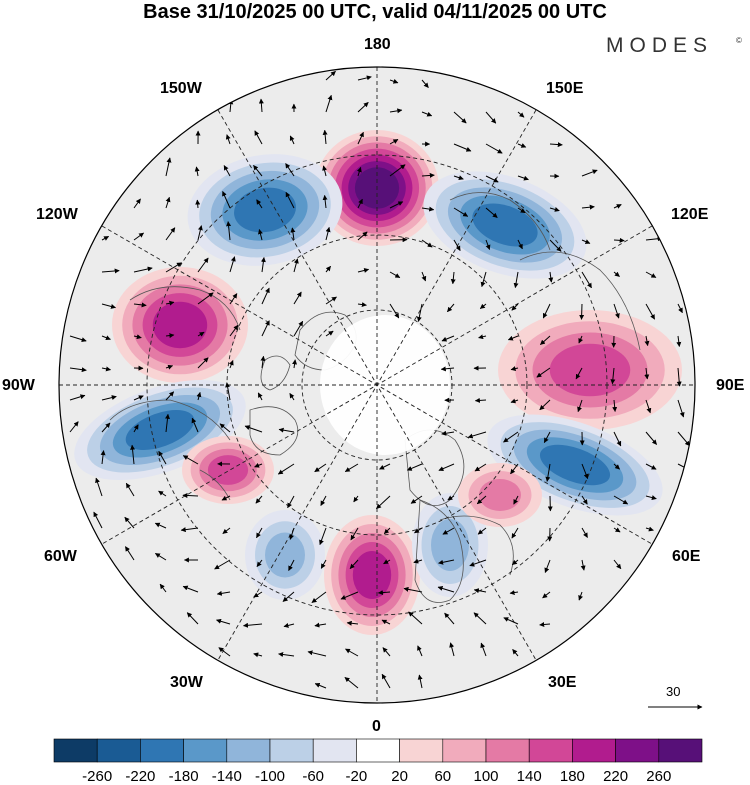 Image resolution: width=750 pixels, height=785 pixels. I want to click on reference-vector-value: 30, so click(673, 691).